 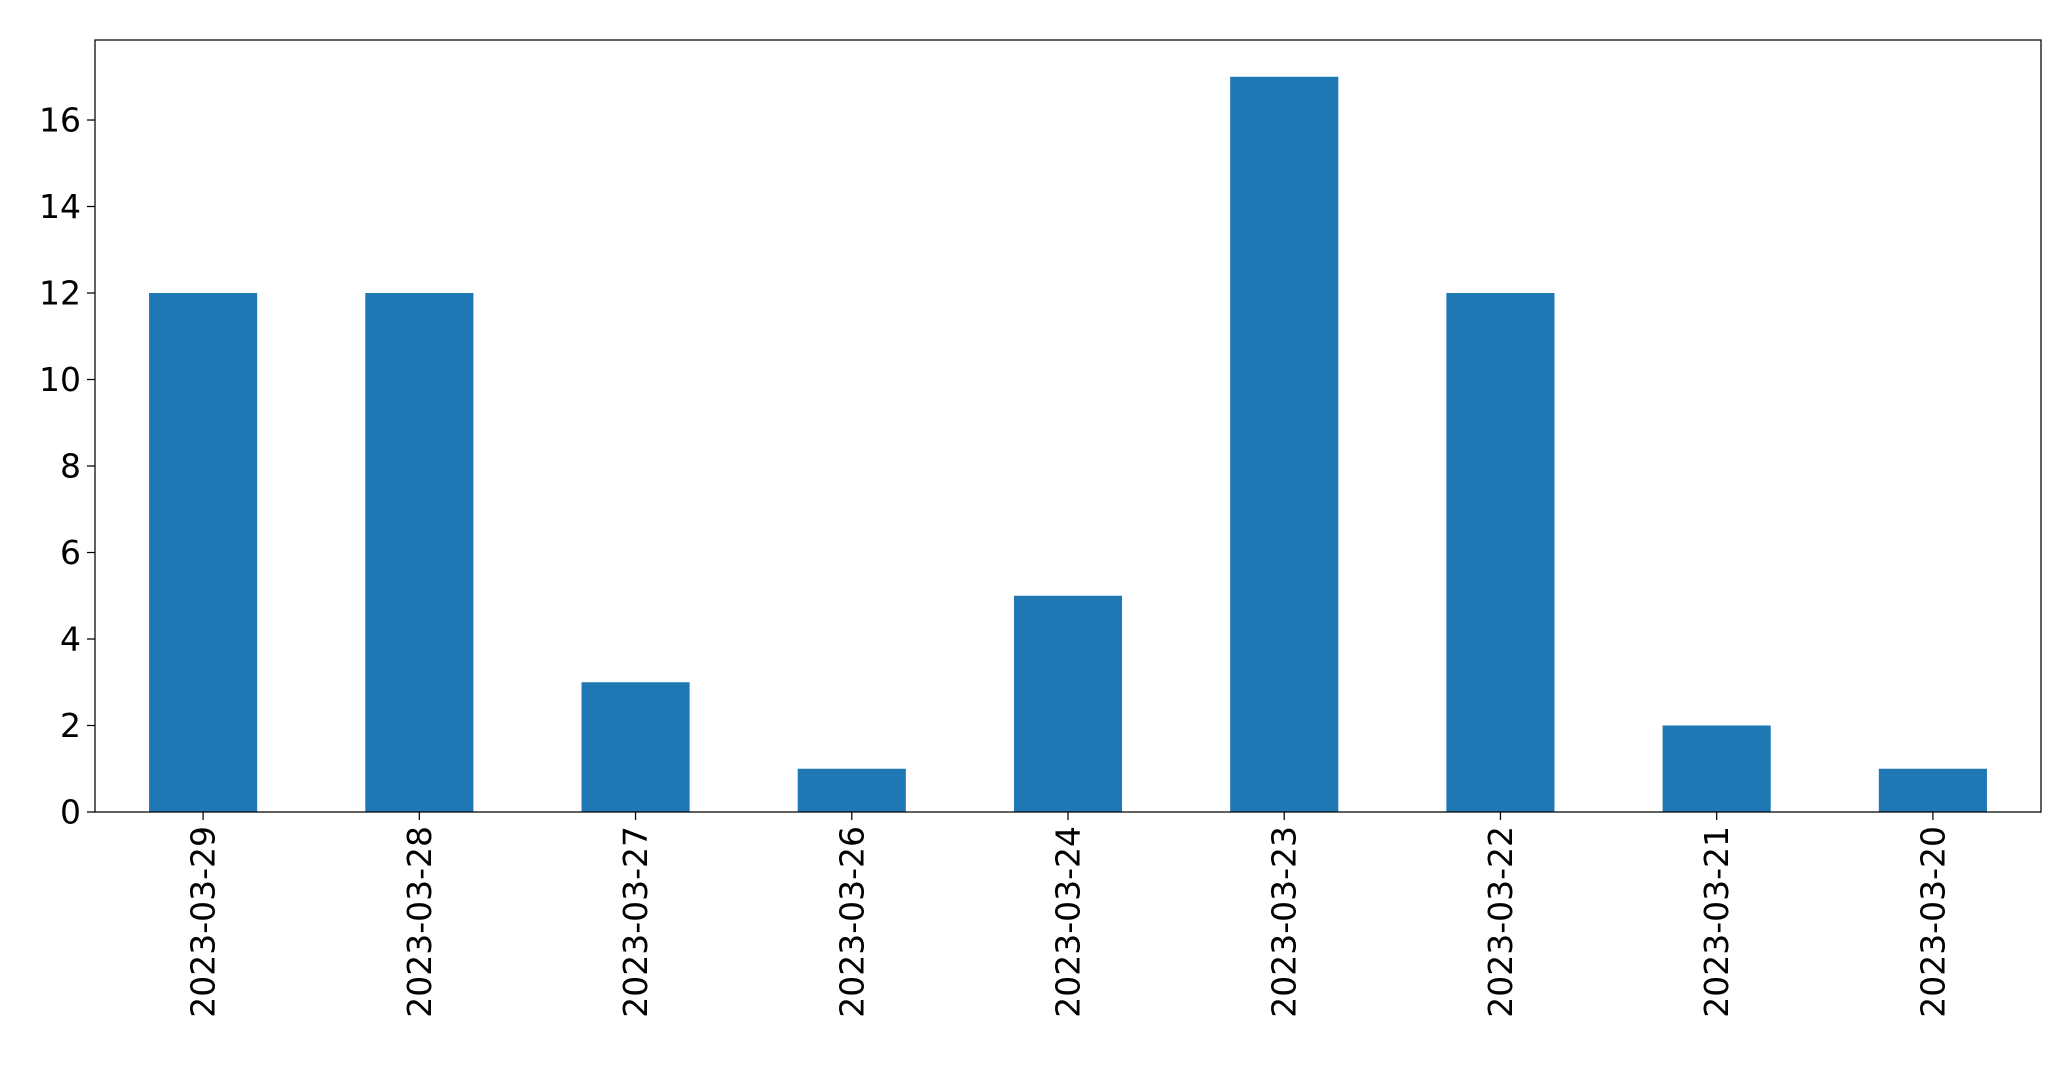 What do you see at coordinates (60, 206) in the screenshot?
I see `y-tick-label: 14` at bounding box center [60, 206].